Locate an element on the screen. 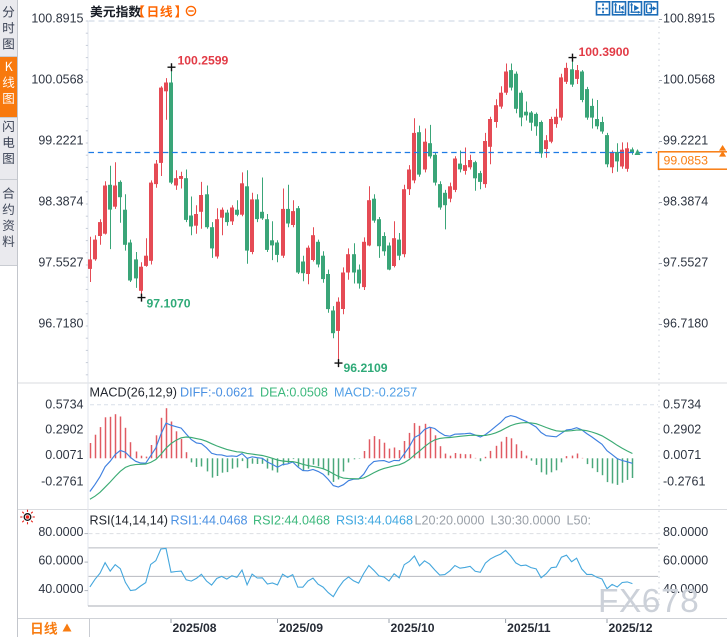 Image resolution: width=727 pixels, height=642 pixels. svg-text: 2025/09 is located at coordinates (301, 628).